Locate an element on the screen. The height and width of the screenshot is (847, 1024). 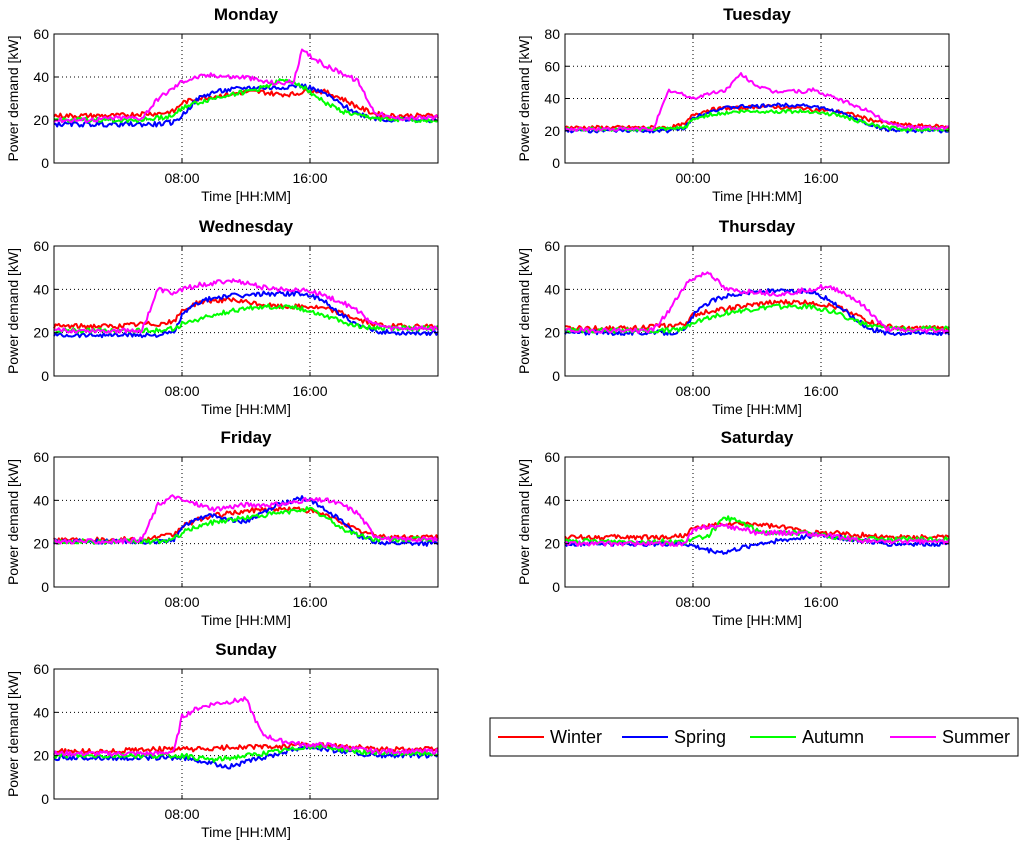
wednesday-y-tick-label: 0 is located at coordinates (45, 376).